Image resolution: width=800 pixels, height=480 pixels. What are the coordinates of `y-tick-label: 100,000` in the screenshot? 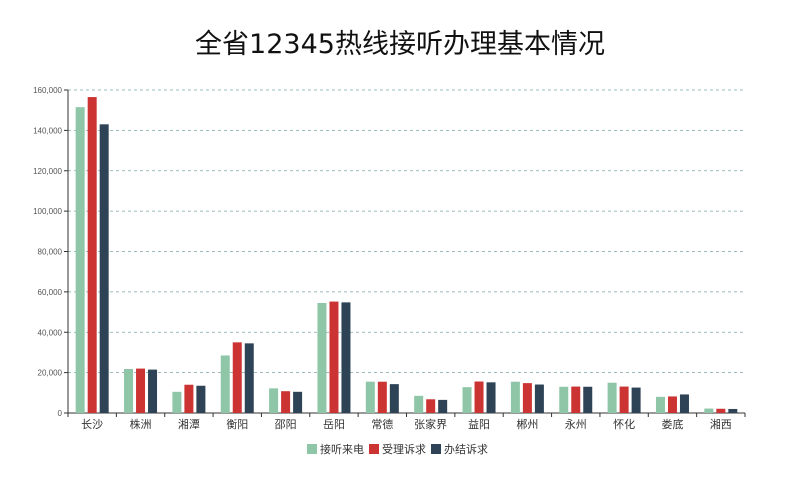 It's located at (47, 211).